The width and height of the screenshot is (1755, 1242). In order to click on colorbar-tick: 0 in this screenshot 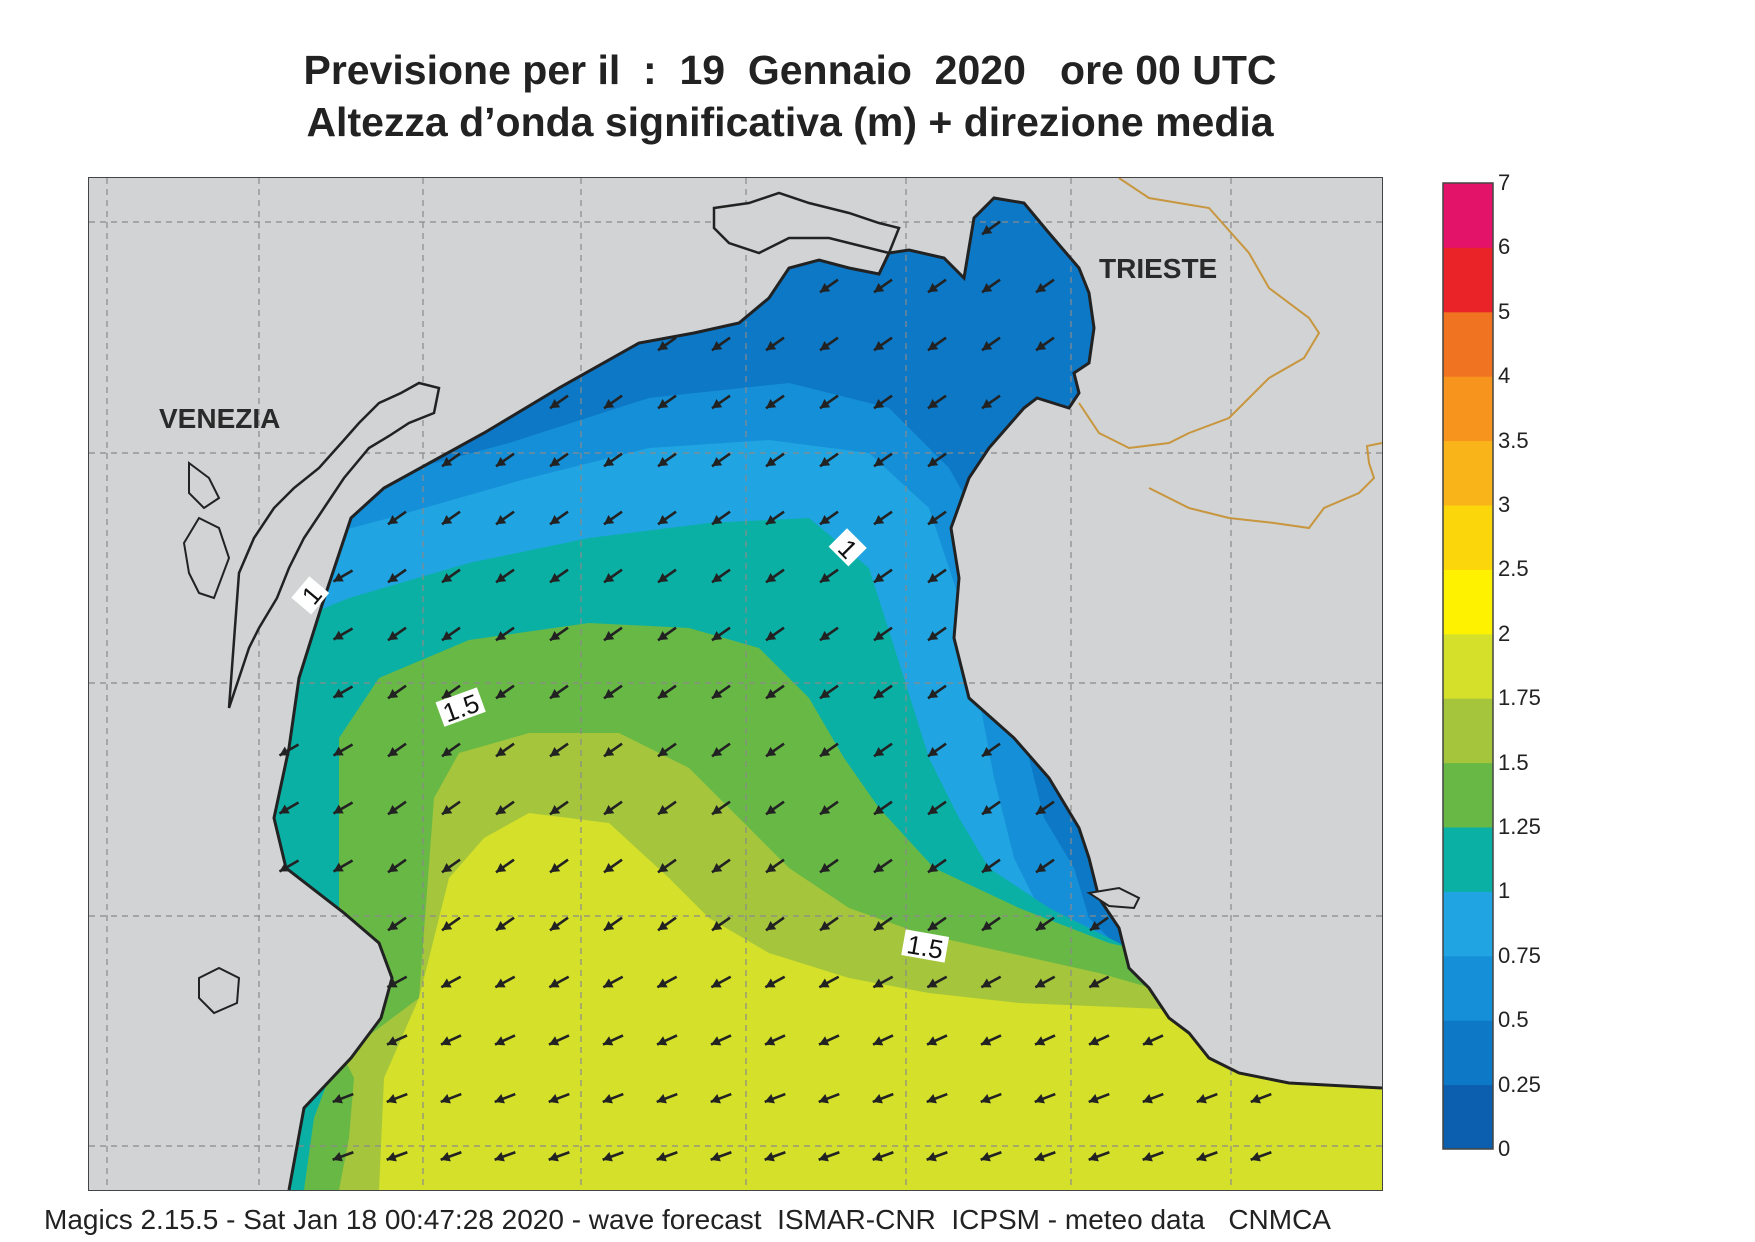, I will do `click(1504, 1148)`.